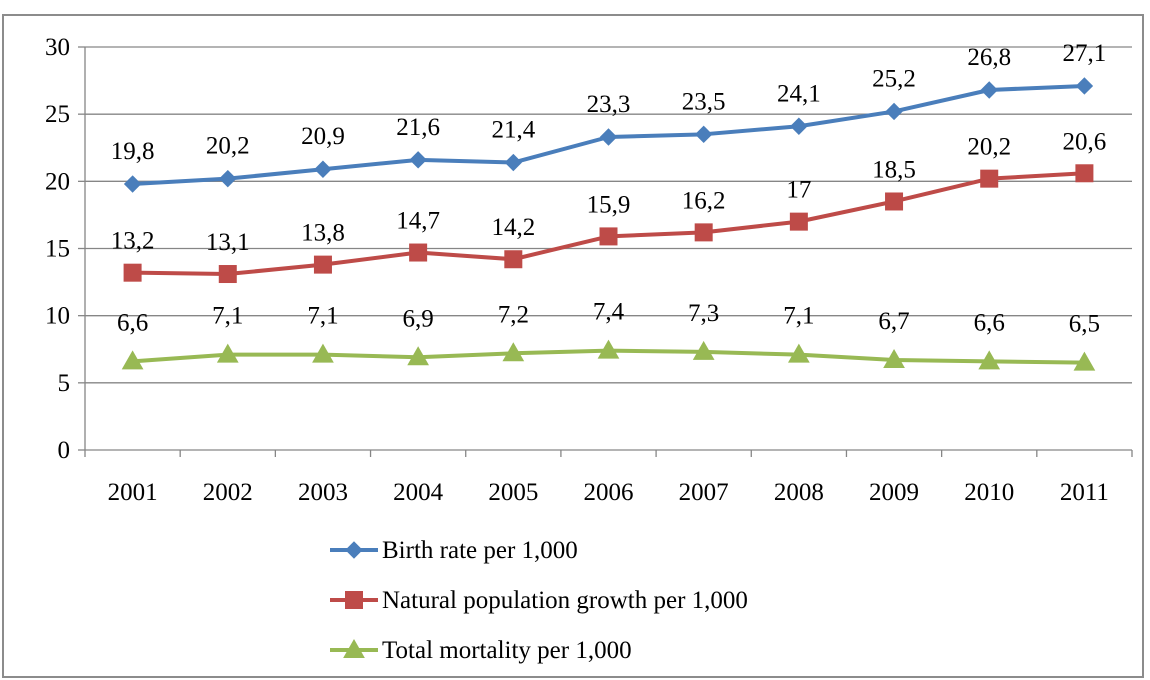  Describe the element at coordinates (57, 316) in the screenshot. I see `y-tick-label-10: 10` at that location.